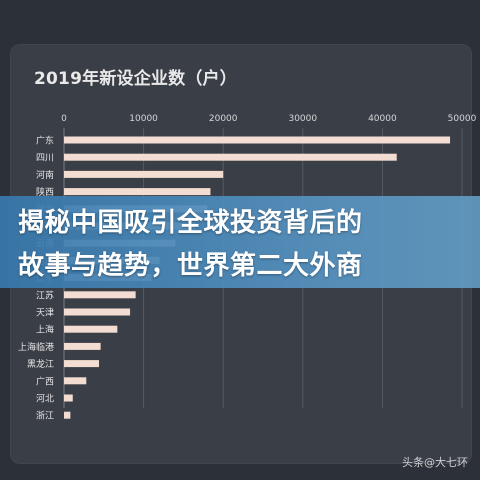 Image resolution: width=480 pixels, height=480 pixels. I want to click on category-label: 广东, so click(45, 141).